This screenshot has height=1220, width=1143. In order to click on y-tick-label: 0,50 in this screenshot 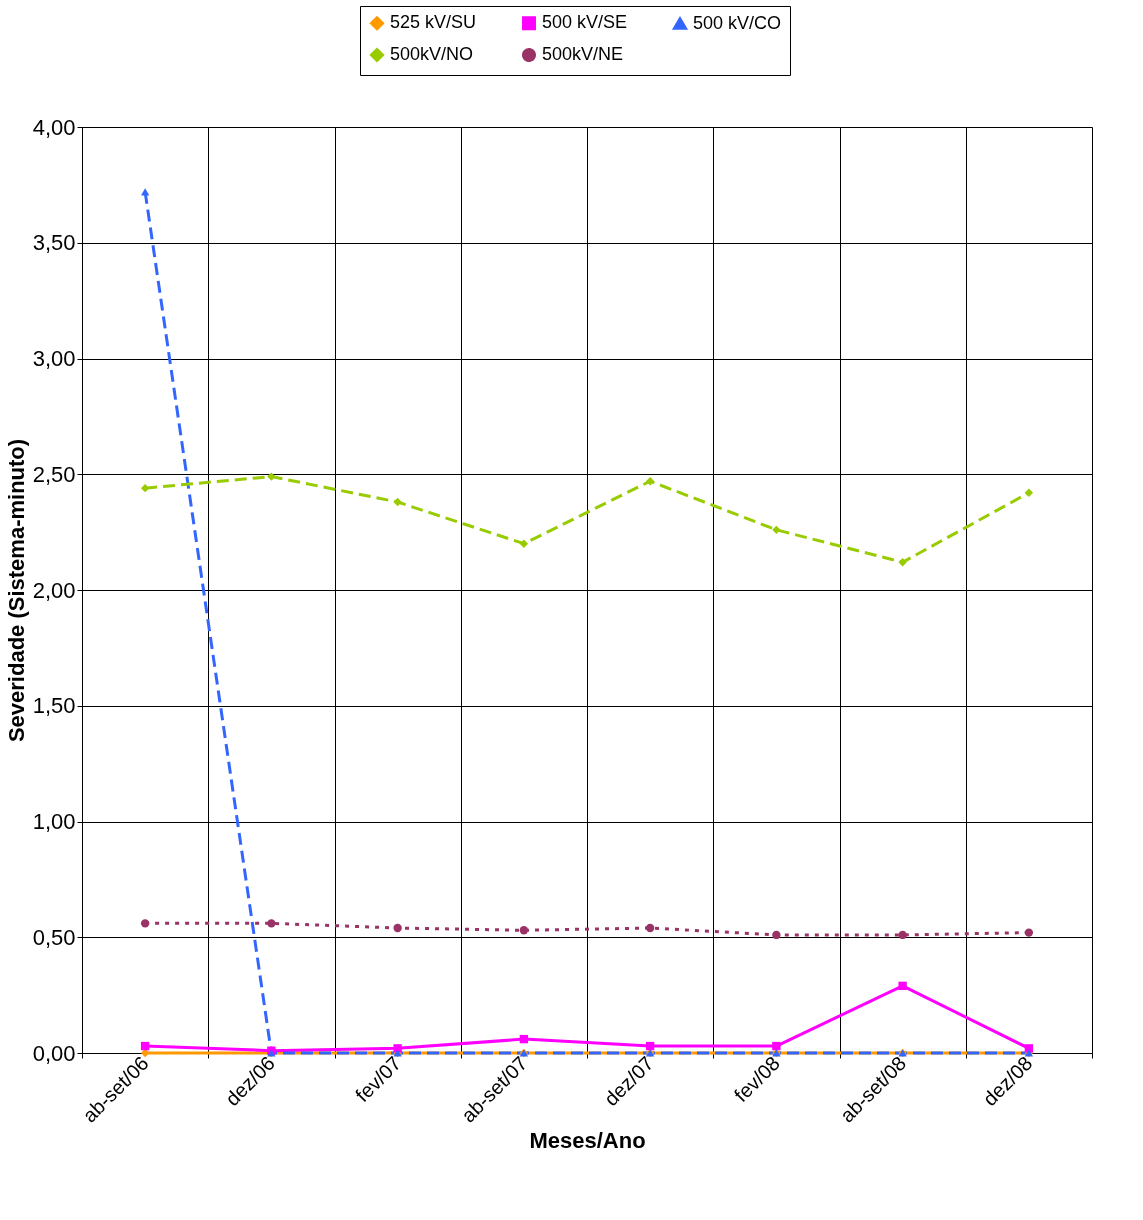, I will do `click(54, 937)`.